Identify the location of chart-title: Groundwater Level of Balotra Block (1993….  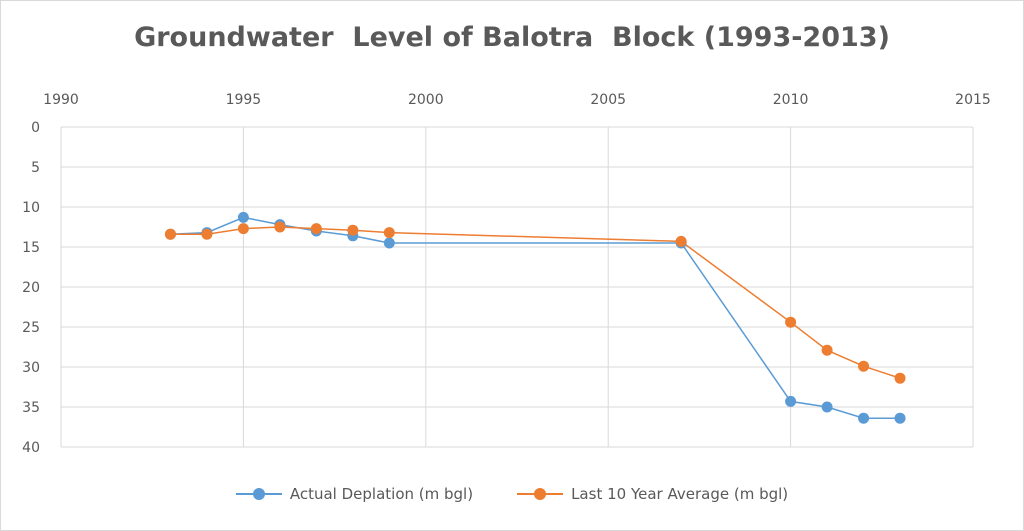
(512, 37).